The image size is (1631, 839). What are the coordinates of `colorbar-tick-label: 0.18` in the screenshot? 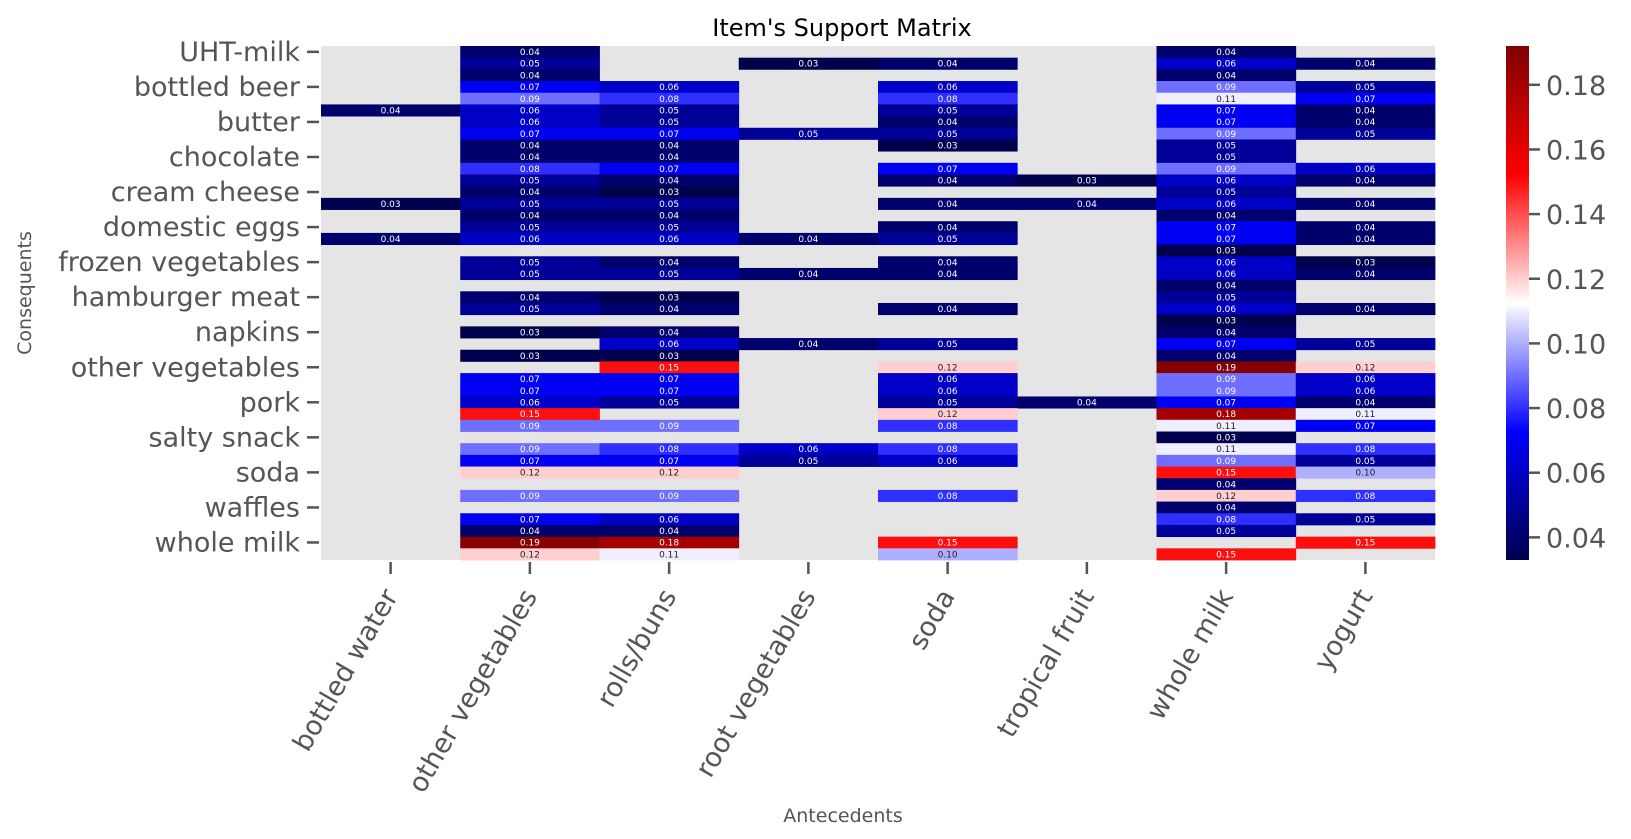 It's located at (1576, 86).